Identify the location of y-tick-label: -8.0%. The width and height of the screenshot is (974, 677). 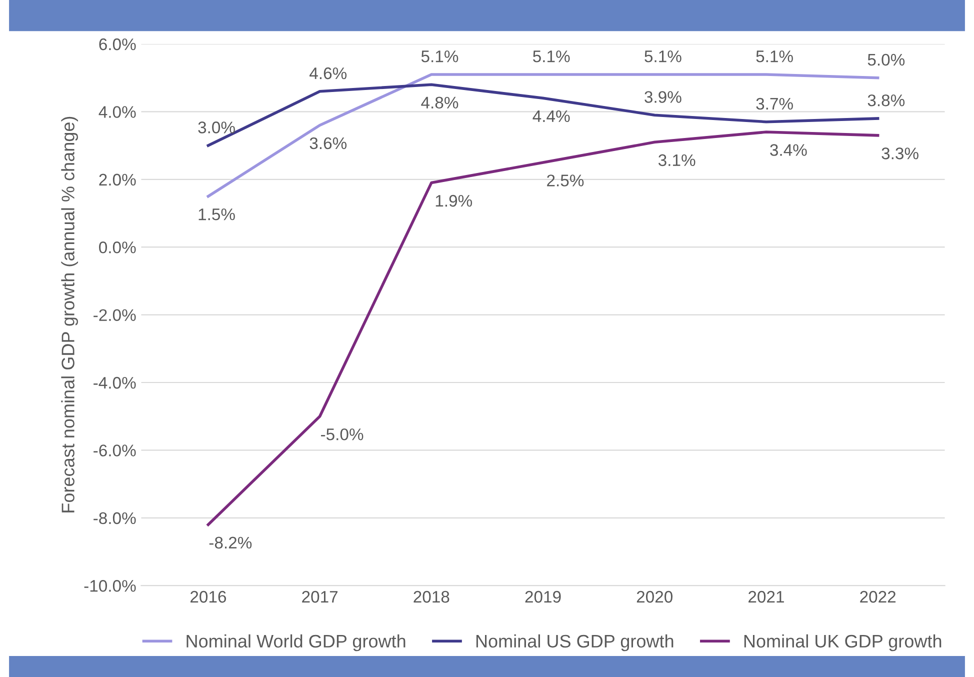
(115, 518).